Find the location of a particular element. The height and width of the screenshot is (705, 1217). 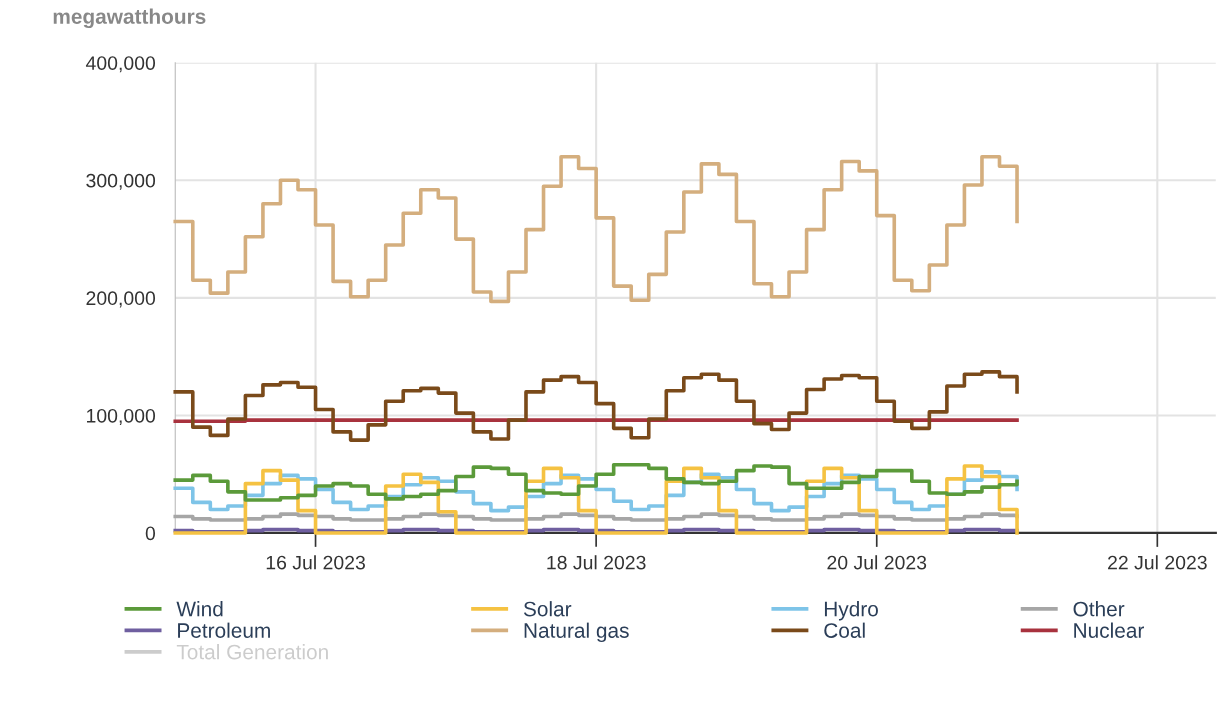

legend-label: Wind is located at coordinates (199, 609).